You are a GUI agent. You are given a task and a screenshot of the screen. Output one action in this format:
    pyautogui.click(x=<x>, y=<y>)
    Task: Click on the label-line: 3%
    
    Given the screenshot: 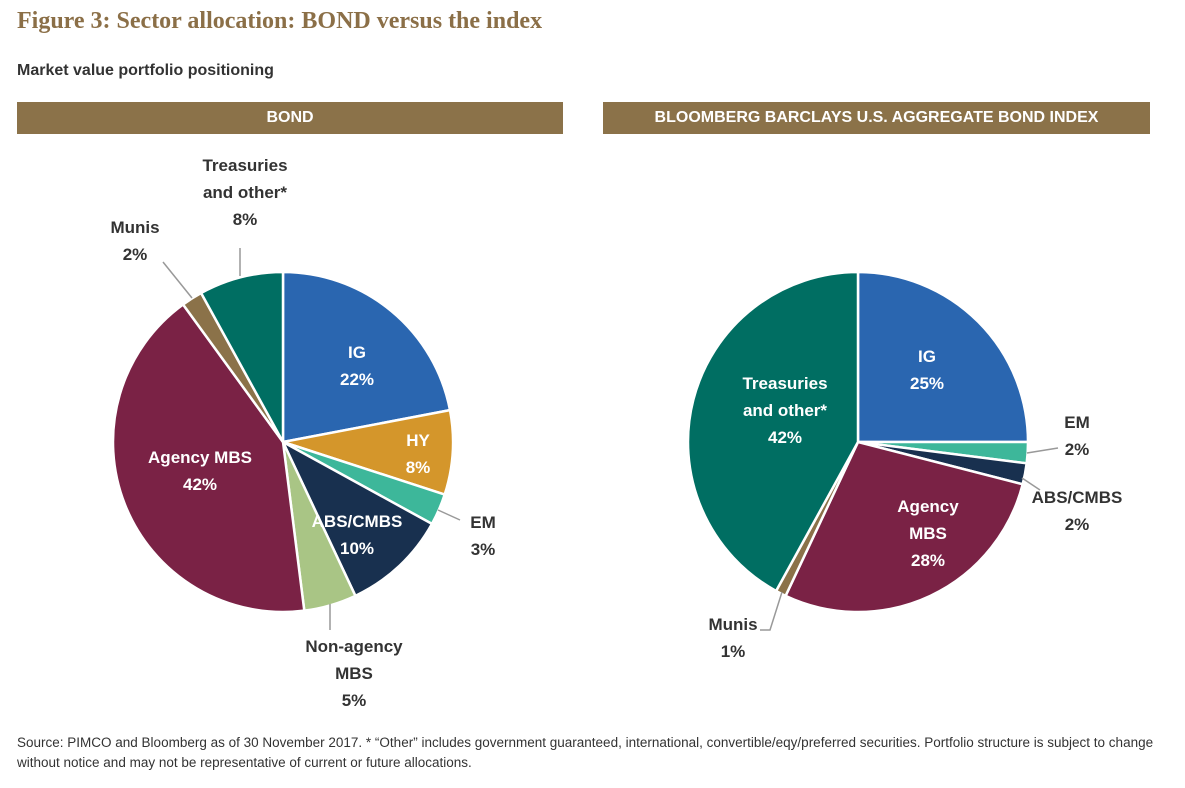 What is the action you would take?
    pyautogui.click(x=483, y=549)
    